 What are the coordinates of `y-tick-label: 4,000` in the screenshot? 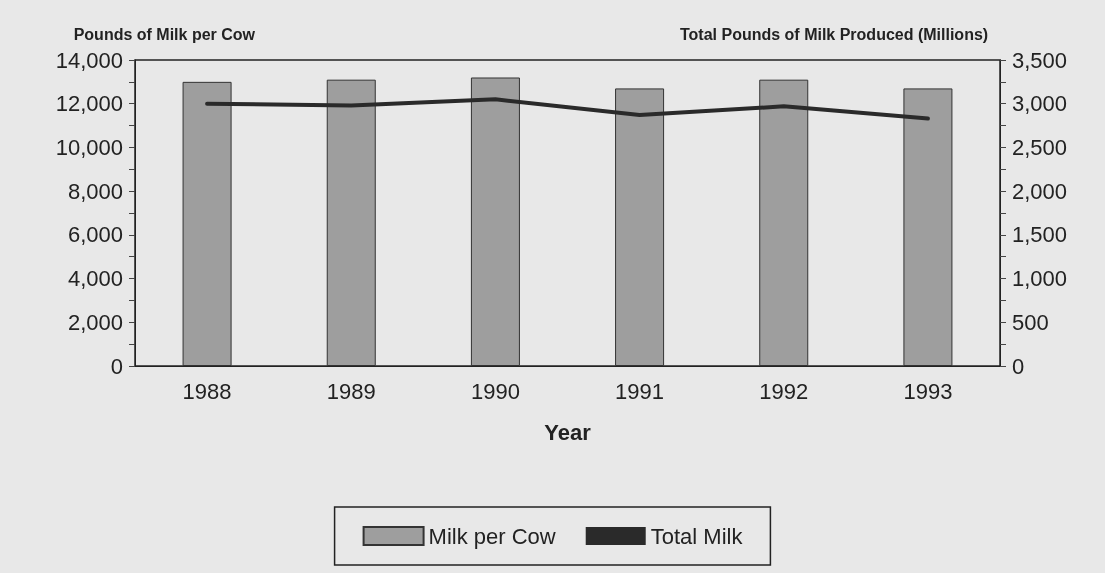 It's located at (95, 279).